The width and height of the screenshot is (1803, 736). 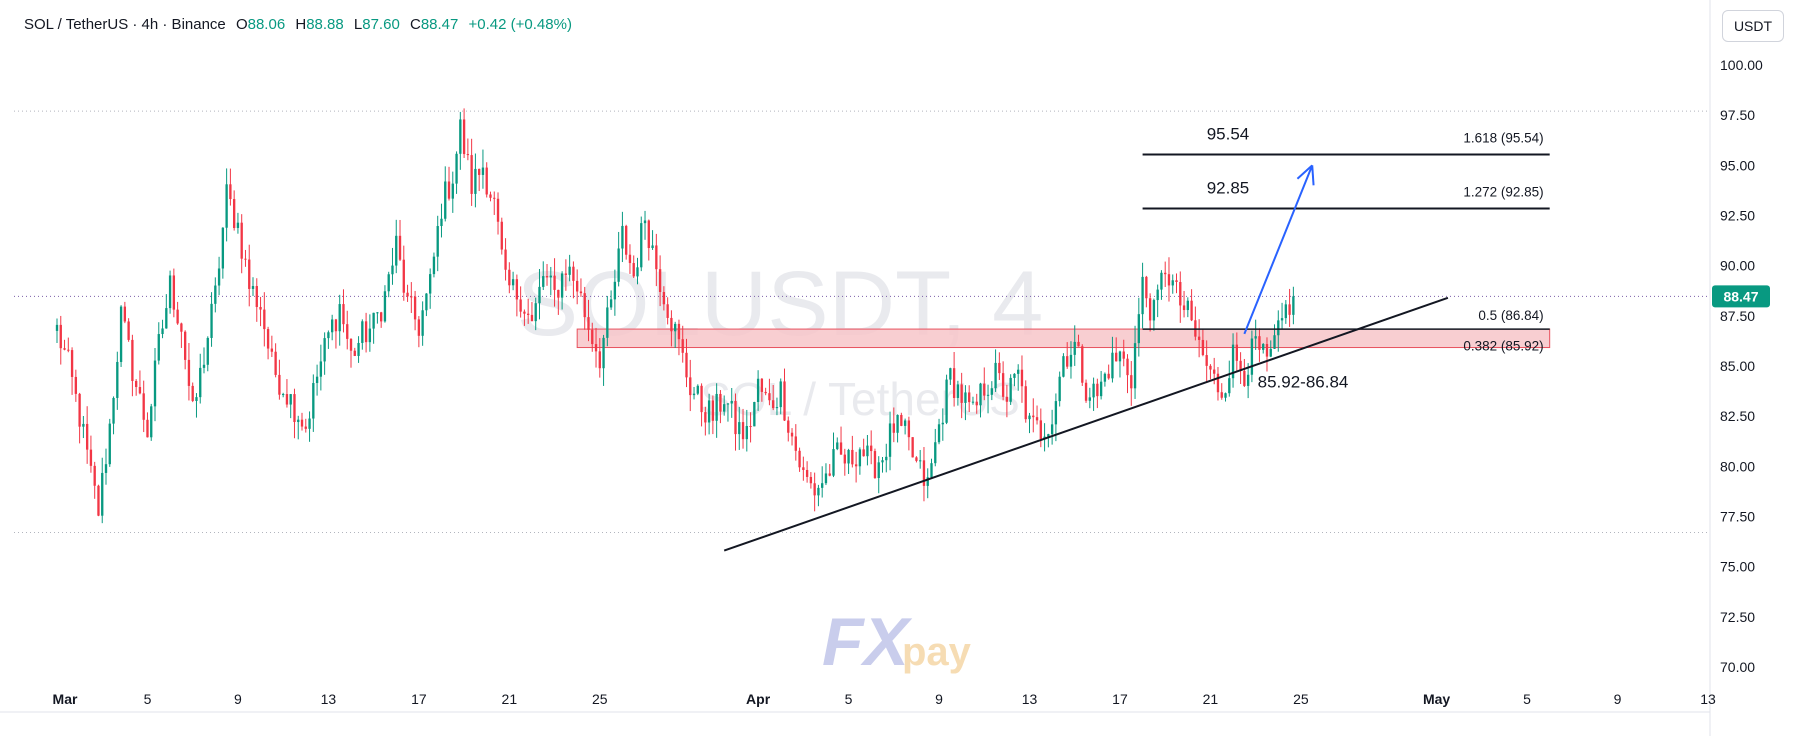 I want to click on last-price-value: 88.47, so click(x=1740, y=296).